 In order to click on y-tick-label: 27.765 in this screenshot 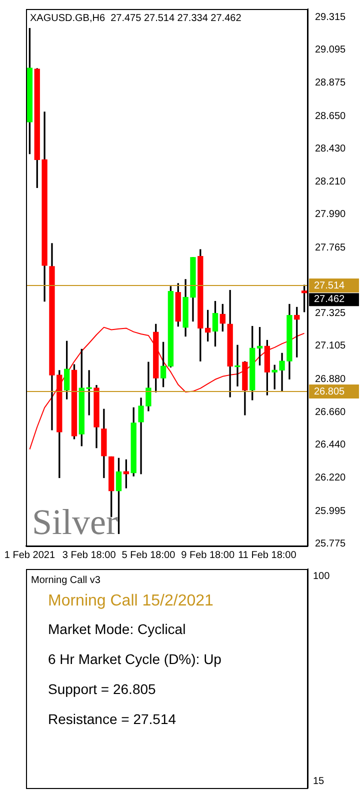, I will do `click(330, 248)`.